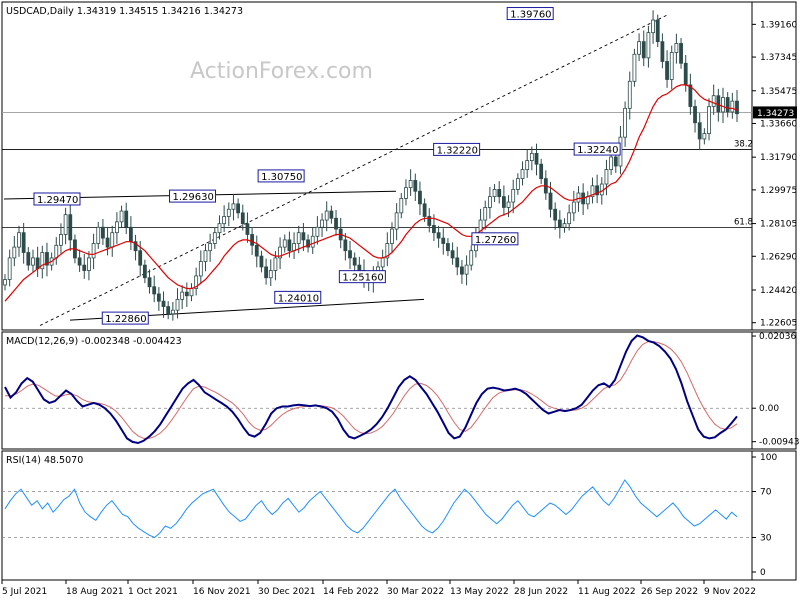 Image resolution: width=800 pixels, height=600 pixels. Describe the element at coordinates (362, 278) in the screenshot. I see `price-label-text: 1.25160` at that location.